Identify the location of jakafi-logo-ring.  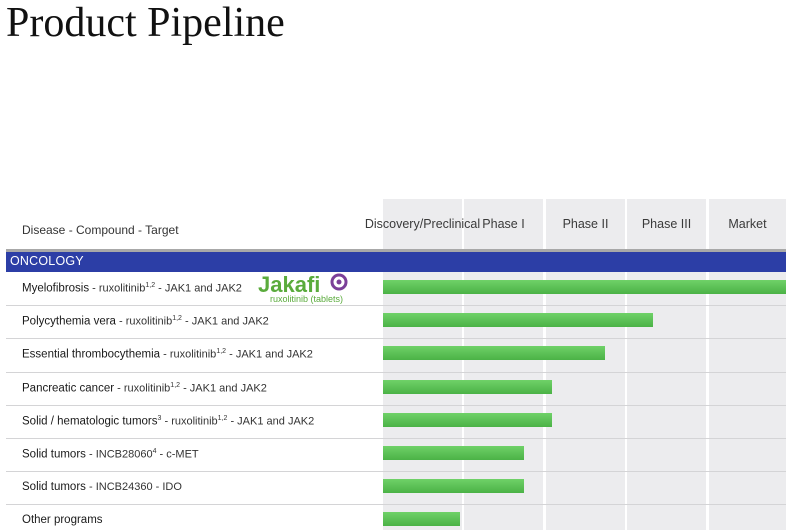
(339, 282).